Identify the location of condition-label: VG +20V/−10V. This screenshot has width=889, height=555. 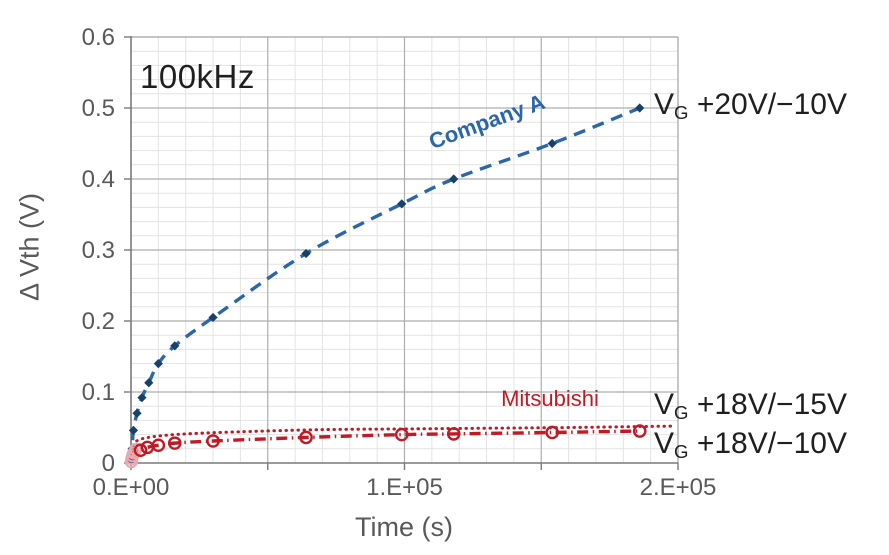
(750, 106).